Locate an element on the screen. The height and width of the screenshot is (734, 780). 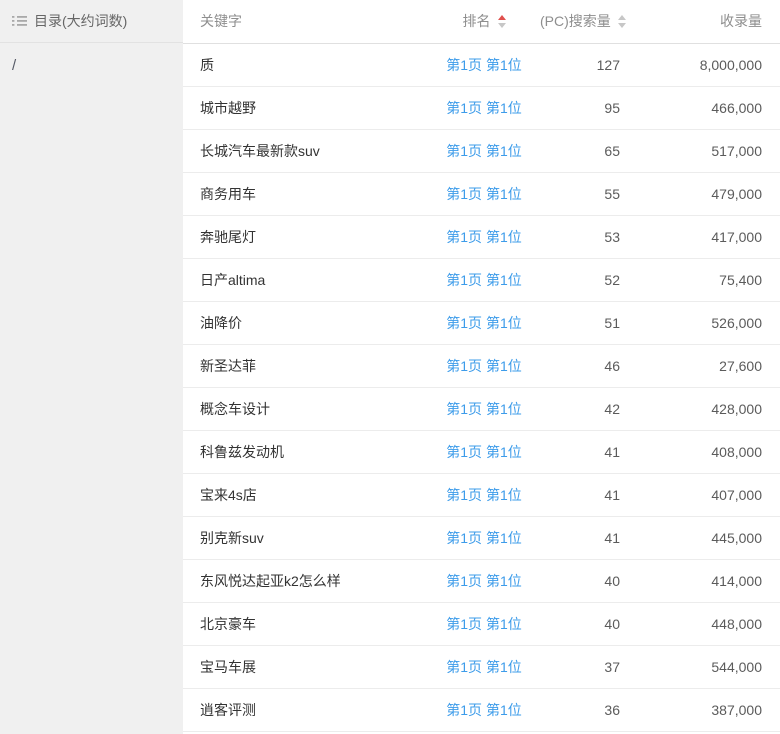
column-header-label: 关键字 is located at coordinates (221, 21).